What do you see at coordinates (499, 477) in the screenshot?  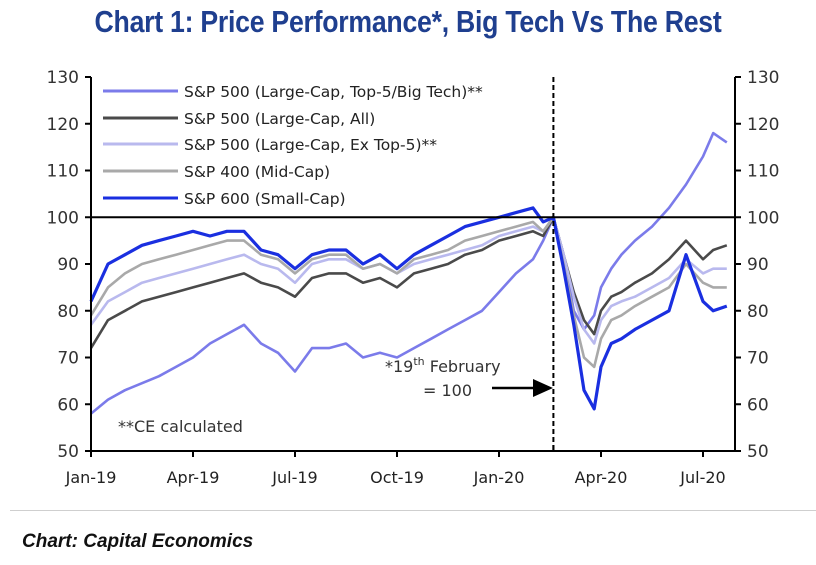 I see `x-tick-label: Jan-20` at bounding box center [499, 477].